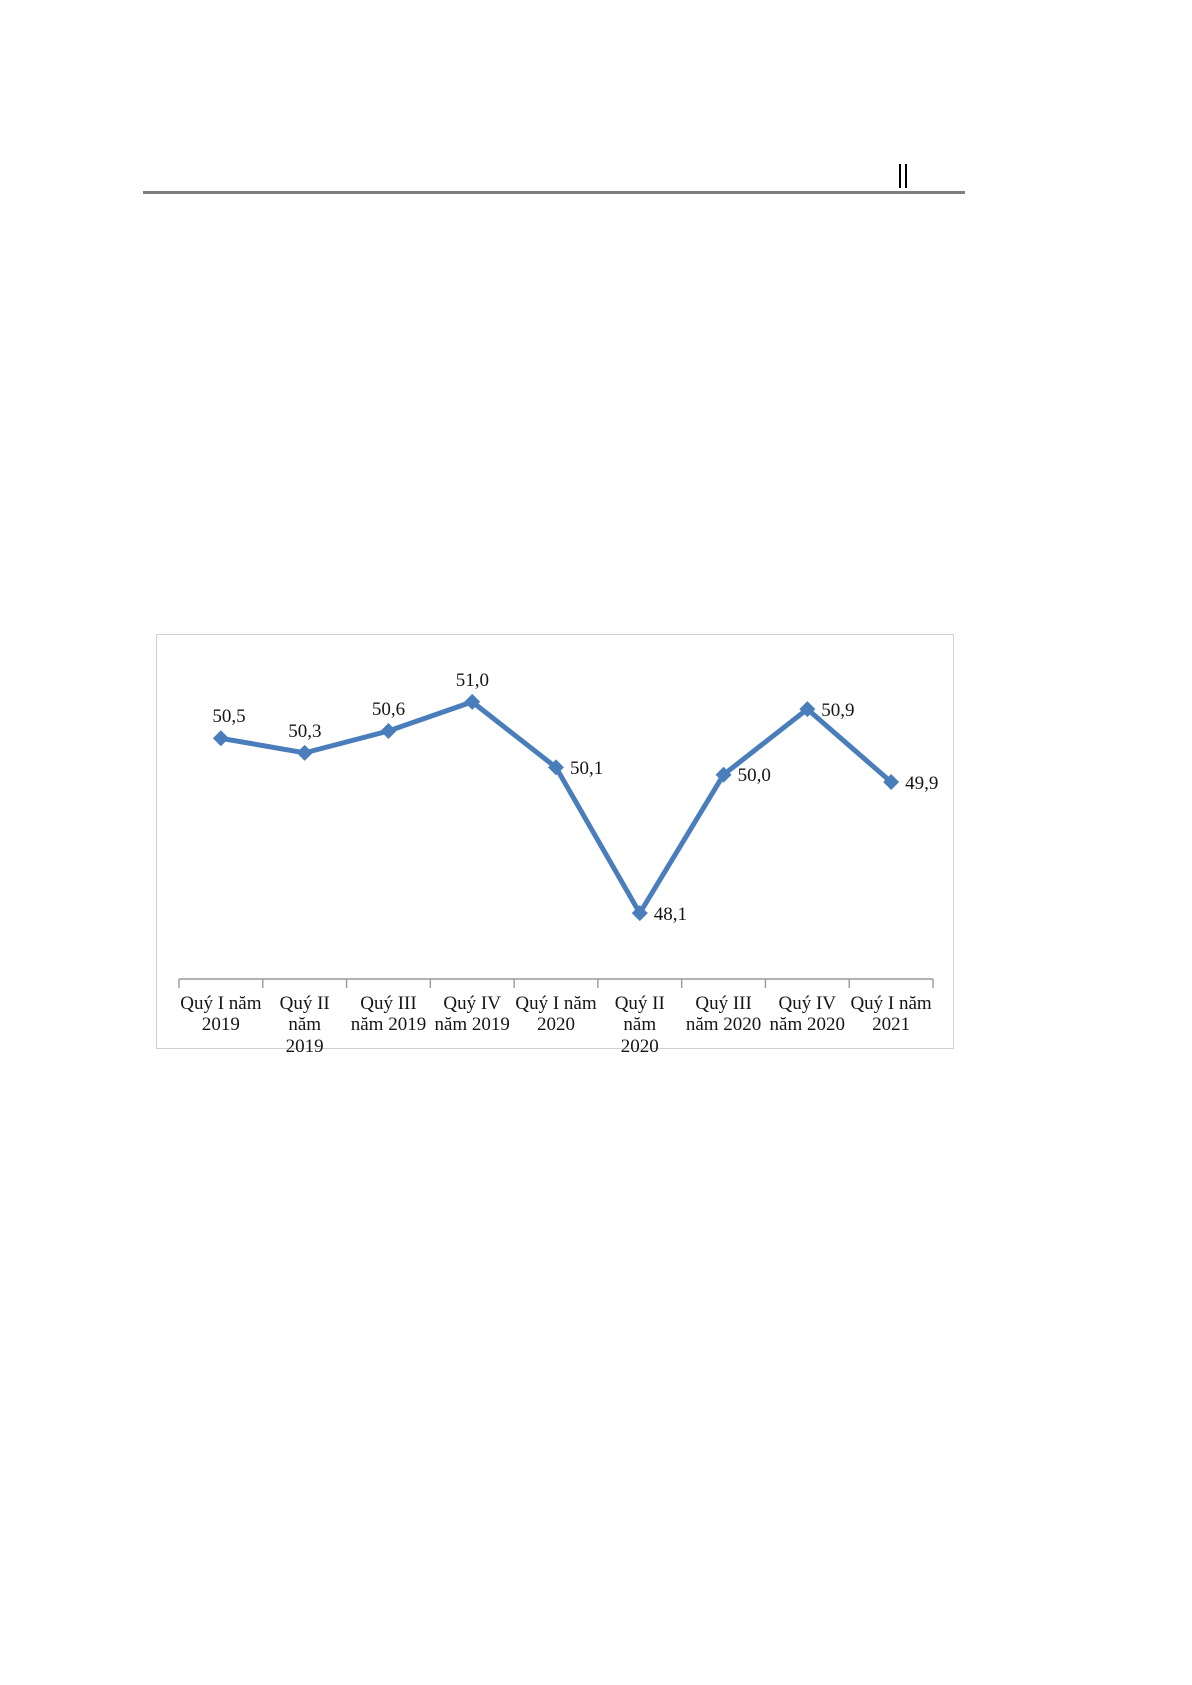 The image size is (1192, 1685). I want to click on header-mark-right, so click(906, 176).